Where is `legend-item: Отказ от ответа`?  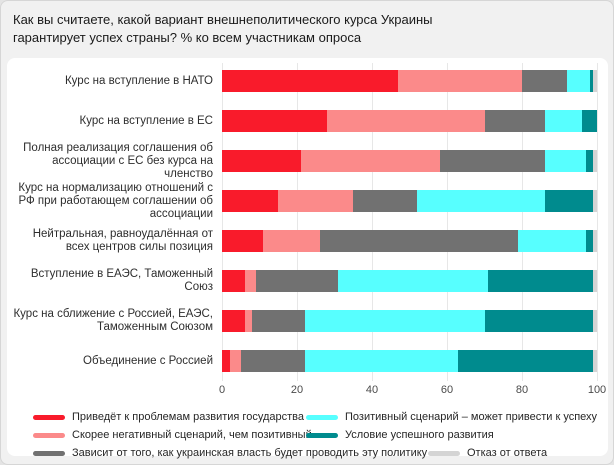 legend-item: Отказ от ответа is located at coordinates (487, 453).